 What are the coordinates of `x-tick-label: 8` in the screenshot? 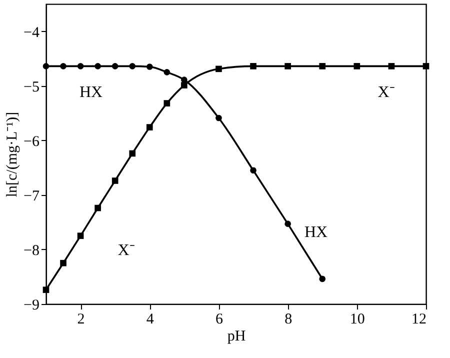 It's located at (288, 320).